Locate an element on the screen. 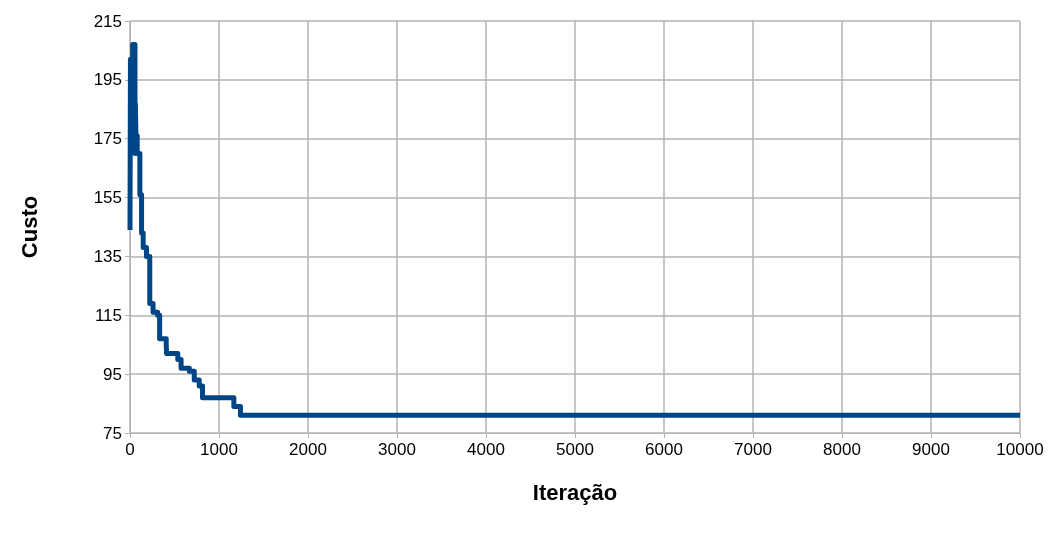 The width and height of the screenshot is (1058, 536). x-tick-label: 0 is located at coordinates (130, 449).